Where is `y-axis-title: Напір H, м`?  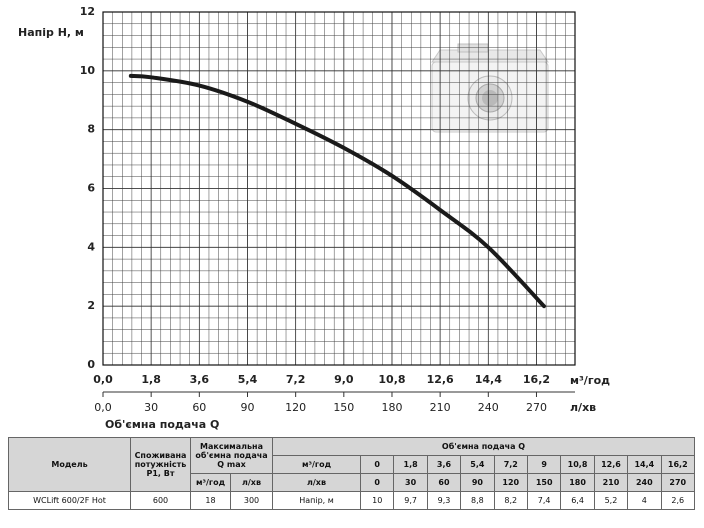
y-axis-title: Напір H, м is located at coordinates (51, 32).